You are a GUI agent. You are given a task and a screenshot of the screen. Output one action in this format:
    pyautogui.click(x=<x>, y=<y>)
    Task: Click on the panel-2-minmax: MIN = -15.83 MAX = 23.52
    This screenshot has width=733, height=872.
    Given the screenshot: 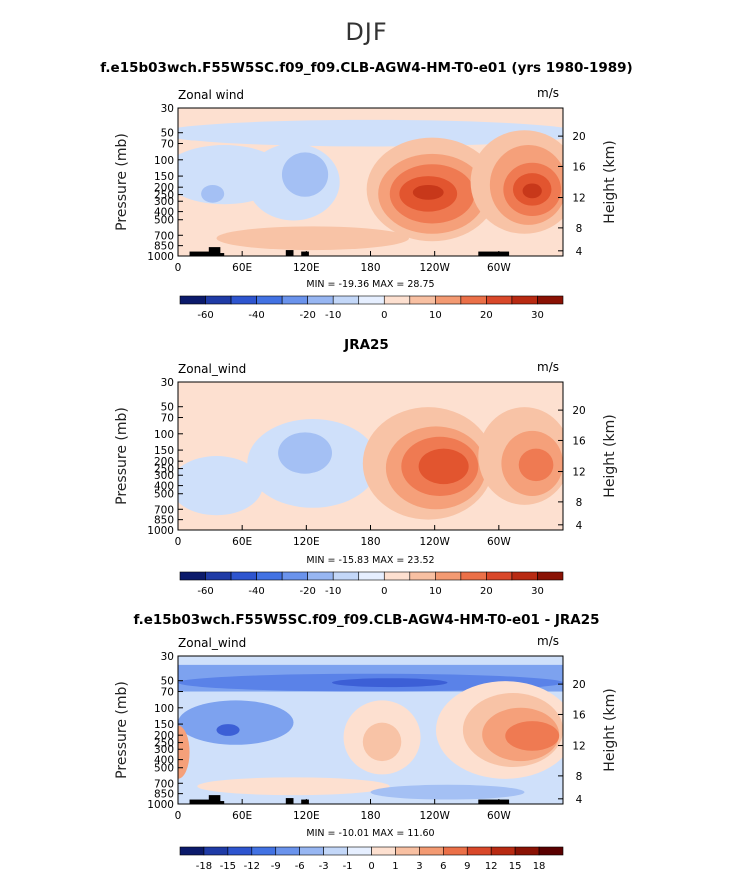 What is the action you would take?
    pyautogui.click(x=370, y=560)
    